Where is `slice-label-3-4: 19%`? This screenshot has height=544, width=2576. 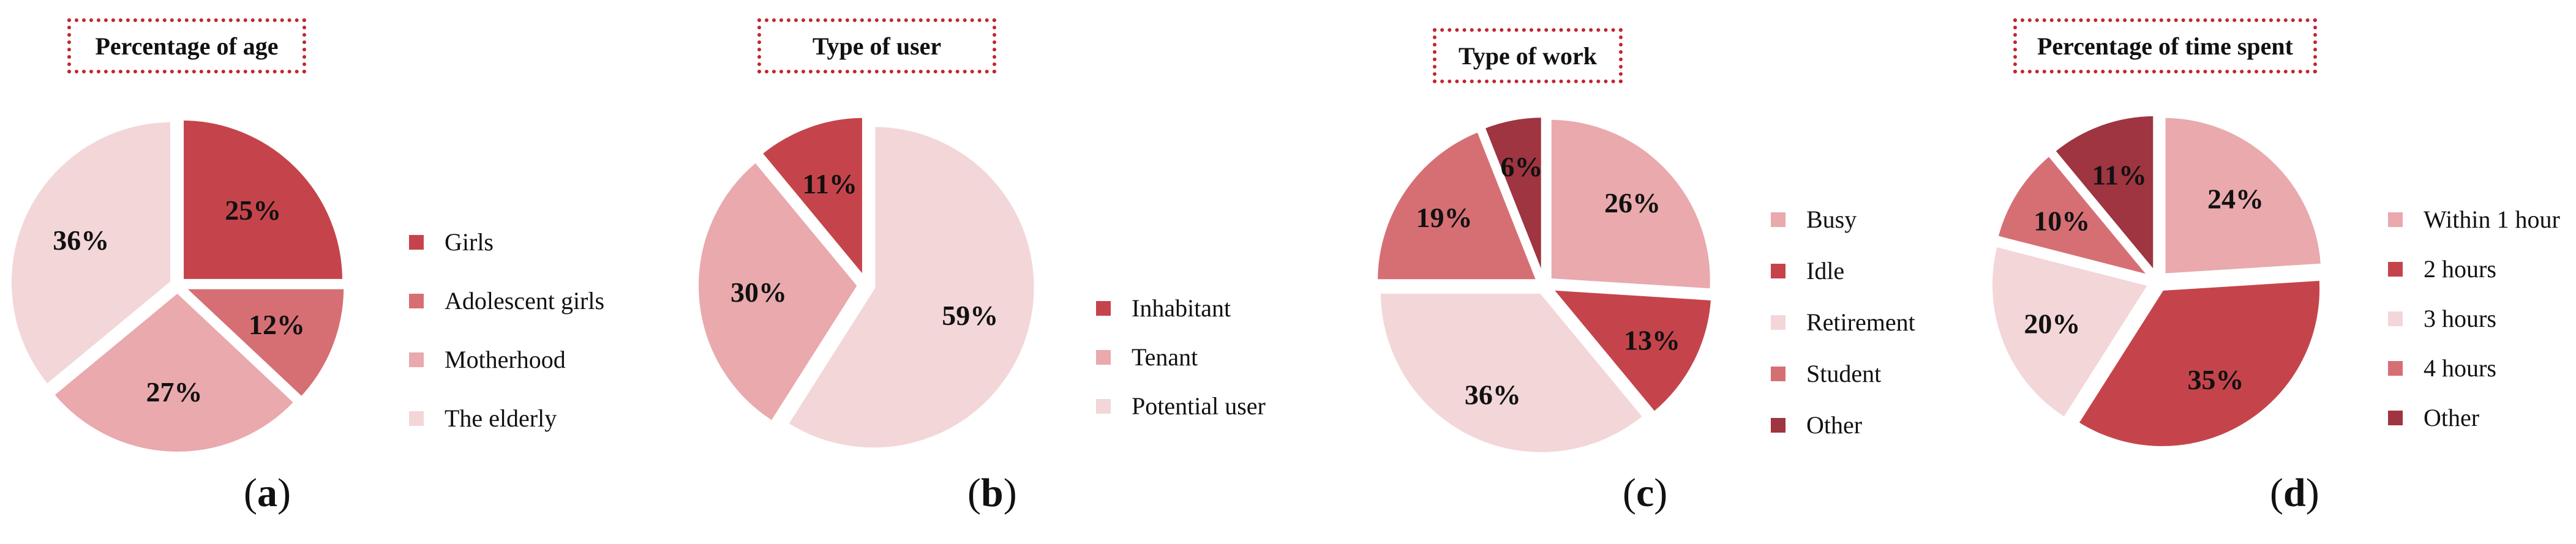
slice-label-3-4: 19% is located at coordinates (1445, 218).